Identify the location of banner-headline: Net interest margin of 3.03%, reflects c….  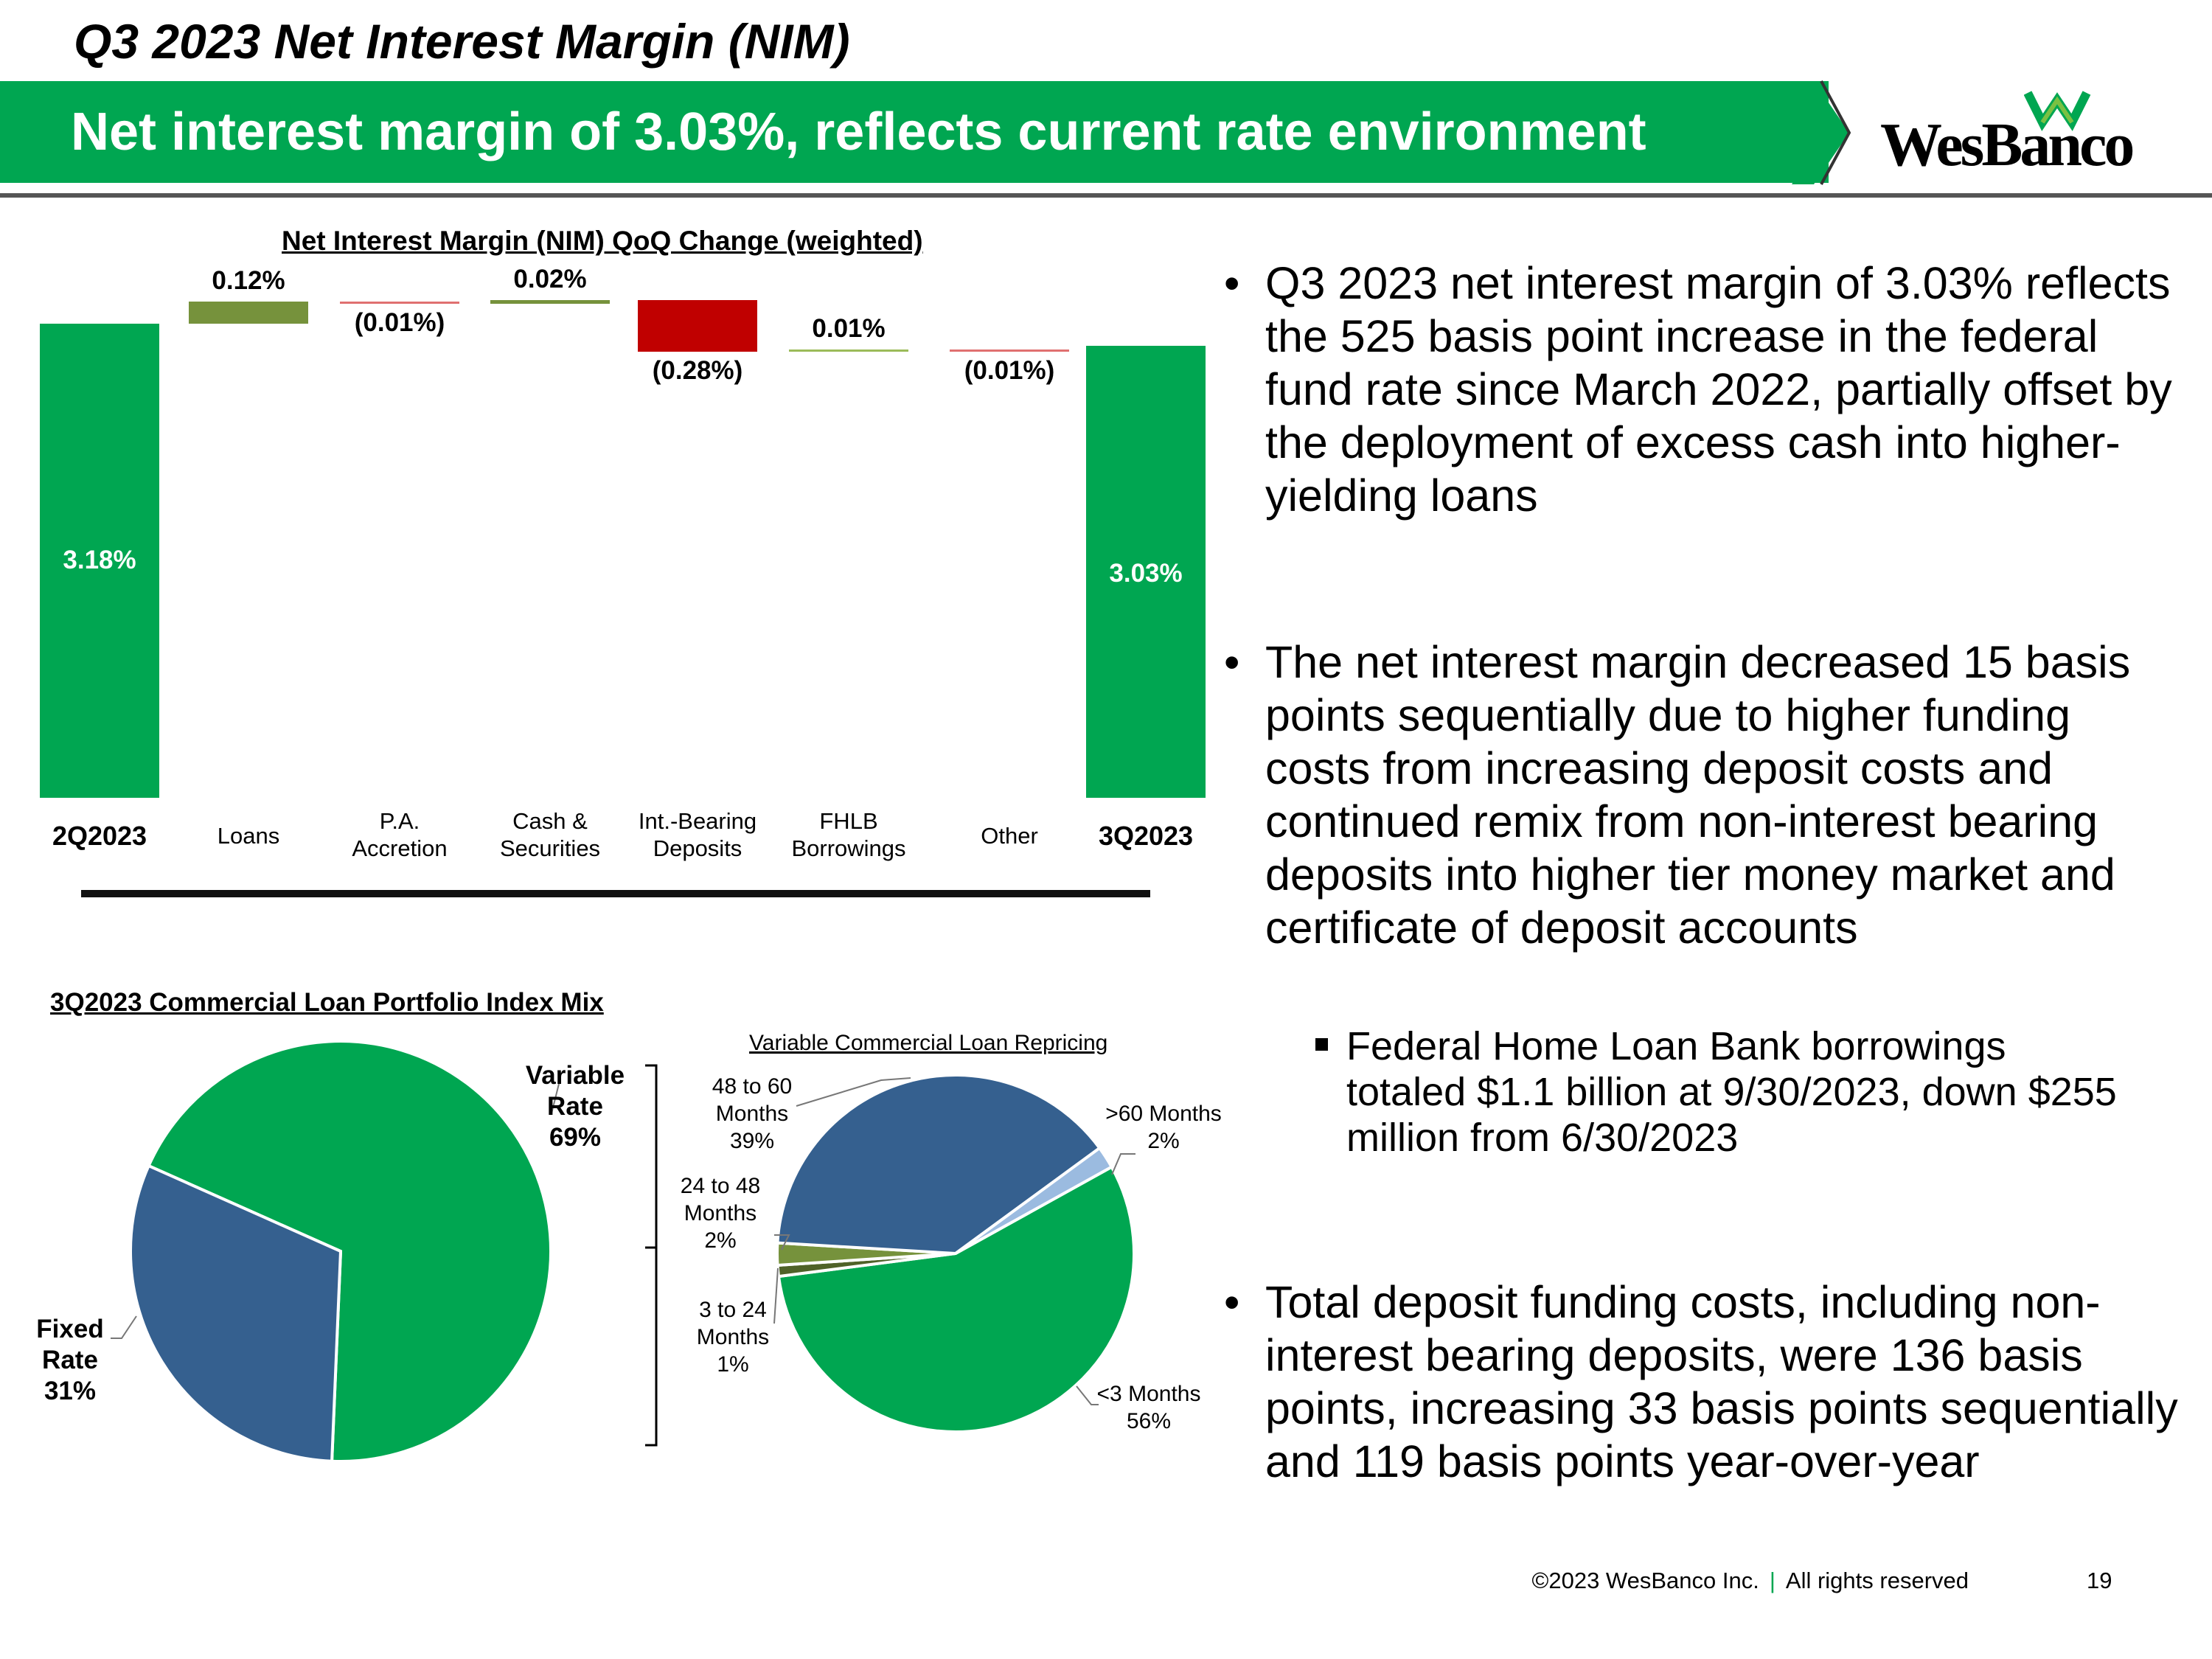
(858, 131).